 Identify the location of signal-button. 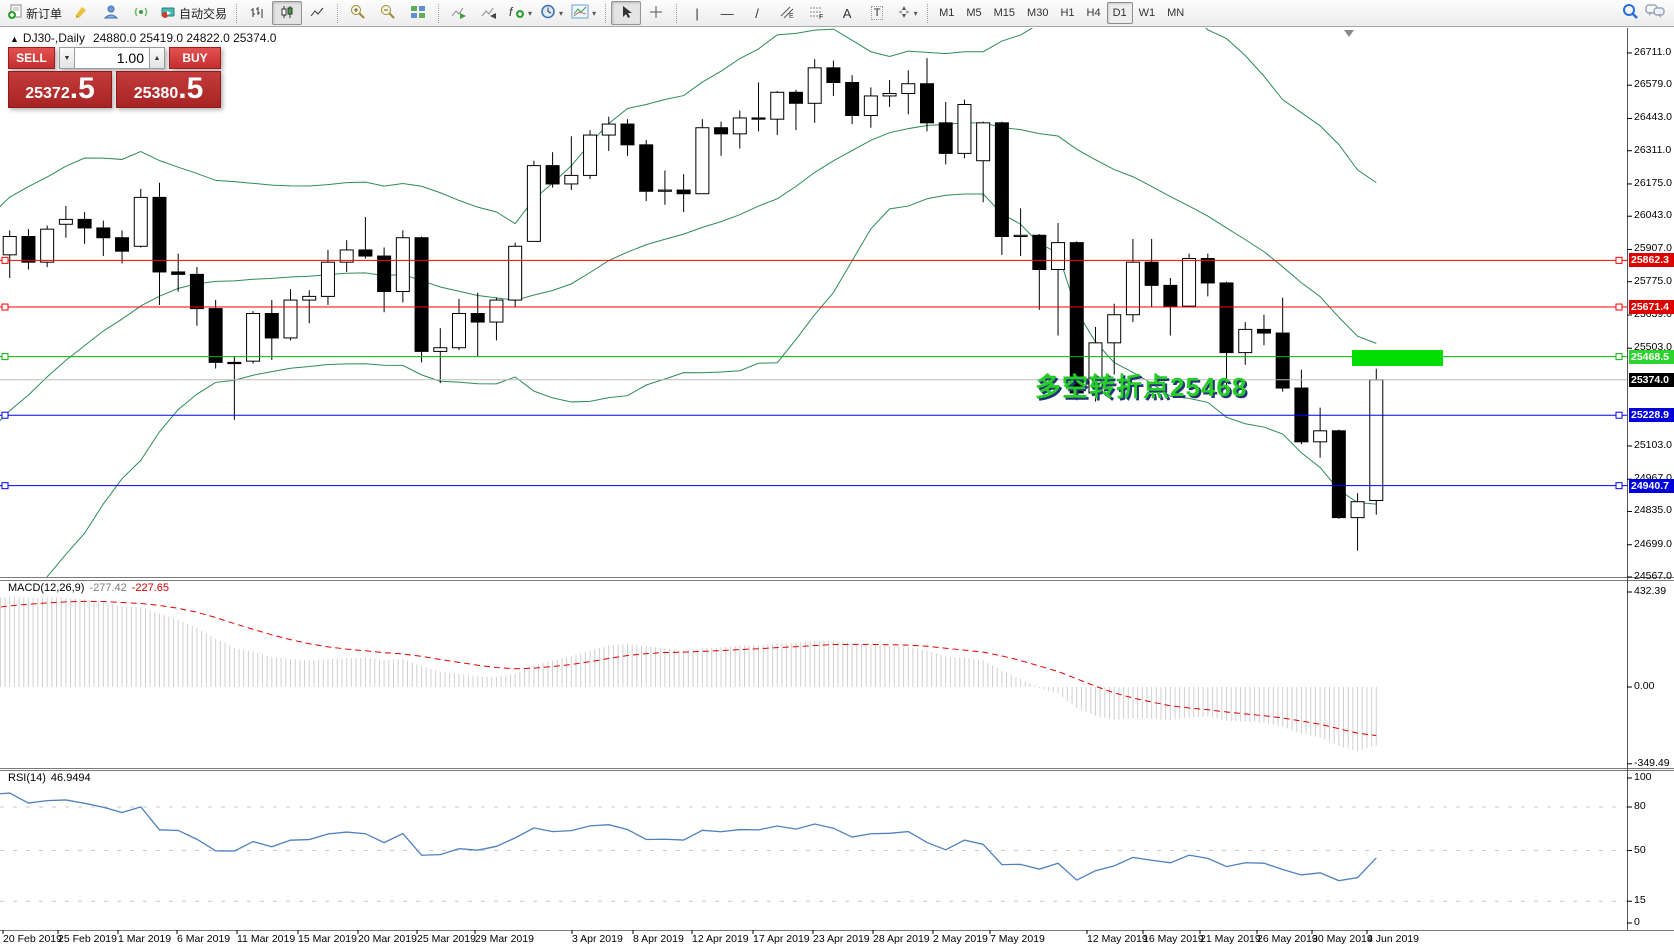
(141, 13).